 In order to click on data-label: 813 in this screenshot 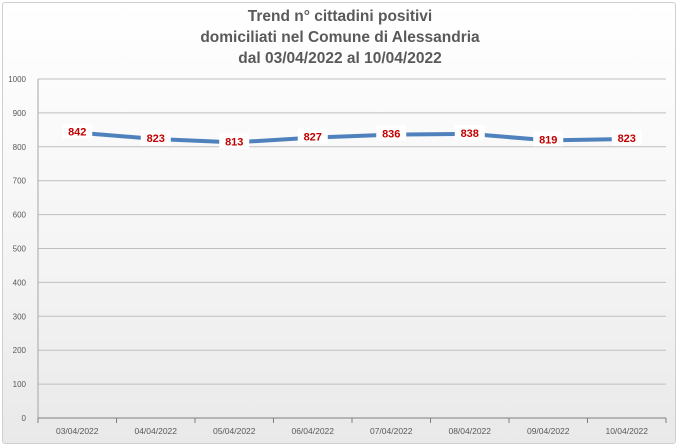, I will do `click(234, 142)`.